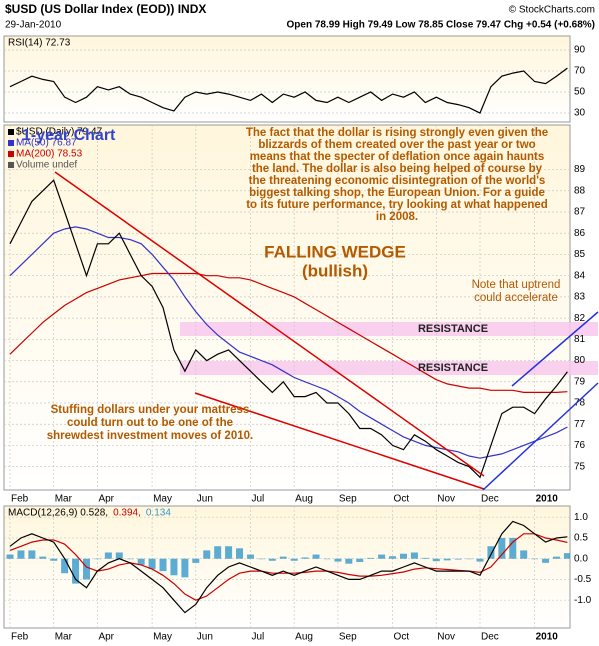 This screenshot has width=599, height=646. Describe the element at coordinates (581, 558) in the screenshot. I see `y-tick-label: 0.0` at that location.